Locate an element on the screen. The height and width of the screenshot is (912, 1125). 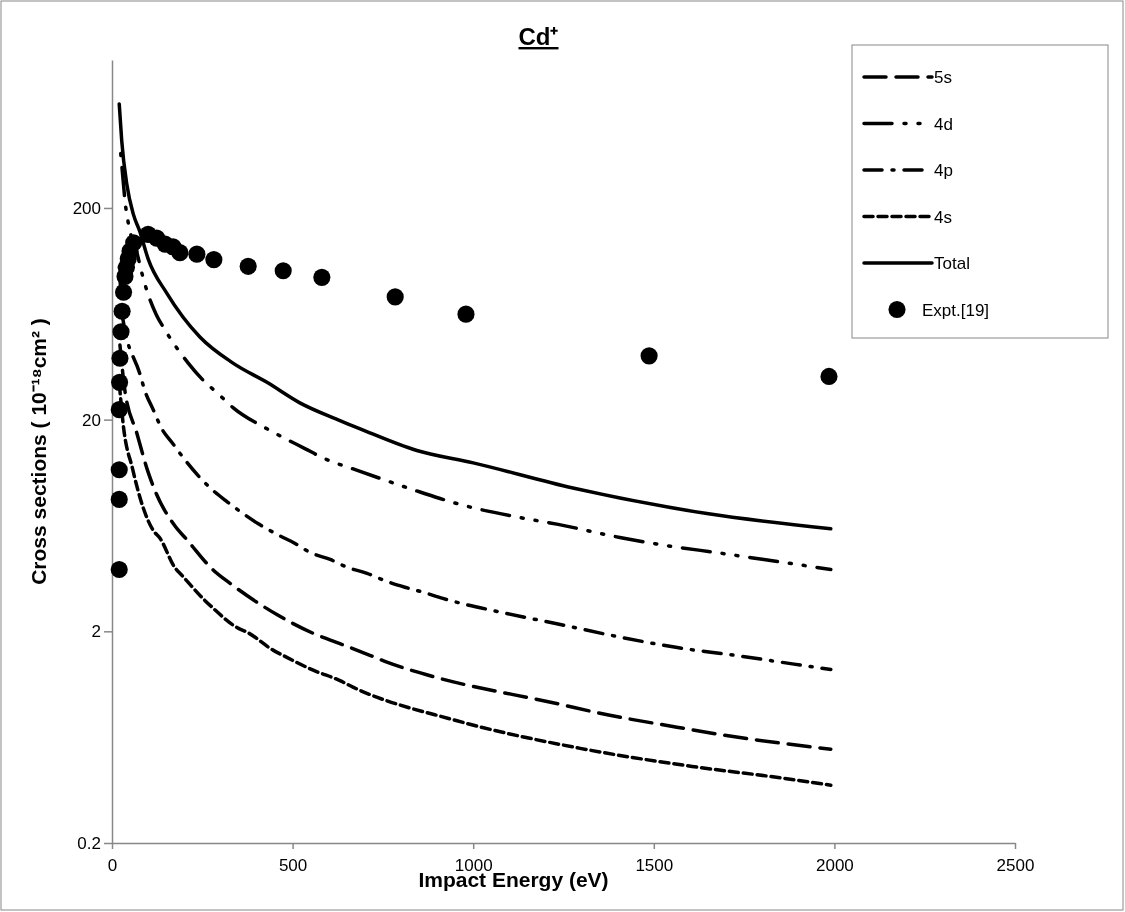
legend-label: 4s is located at coordinates (943, 217).